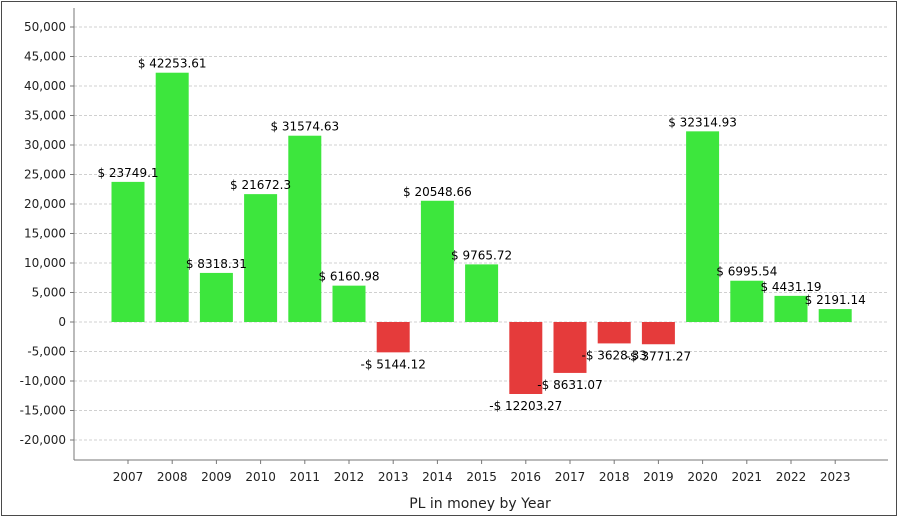  Describe the element at coordinates (260, 477) in the screenshot. I see `x-tick-label: 2010` at that location.